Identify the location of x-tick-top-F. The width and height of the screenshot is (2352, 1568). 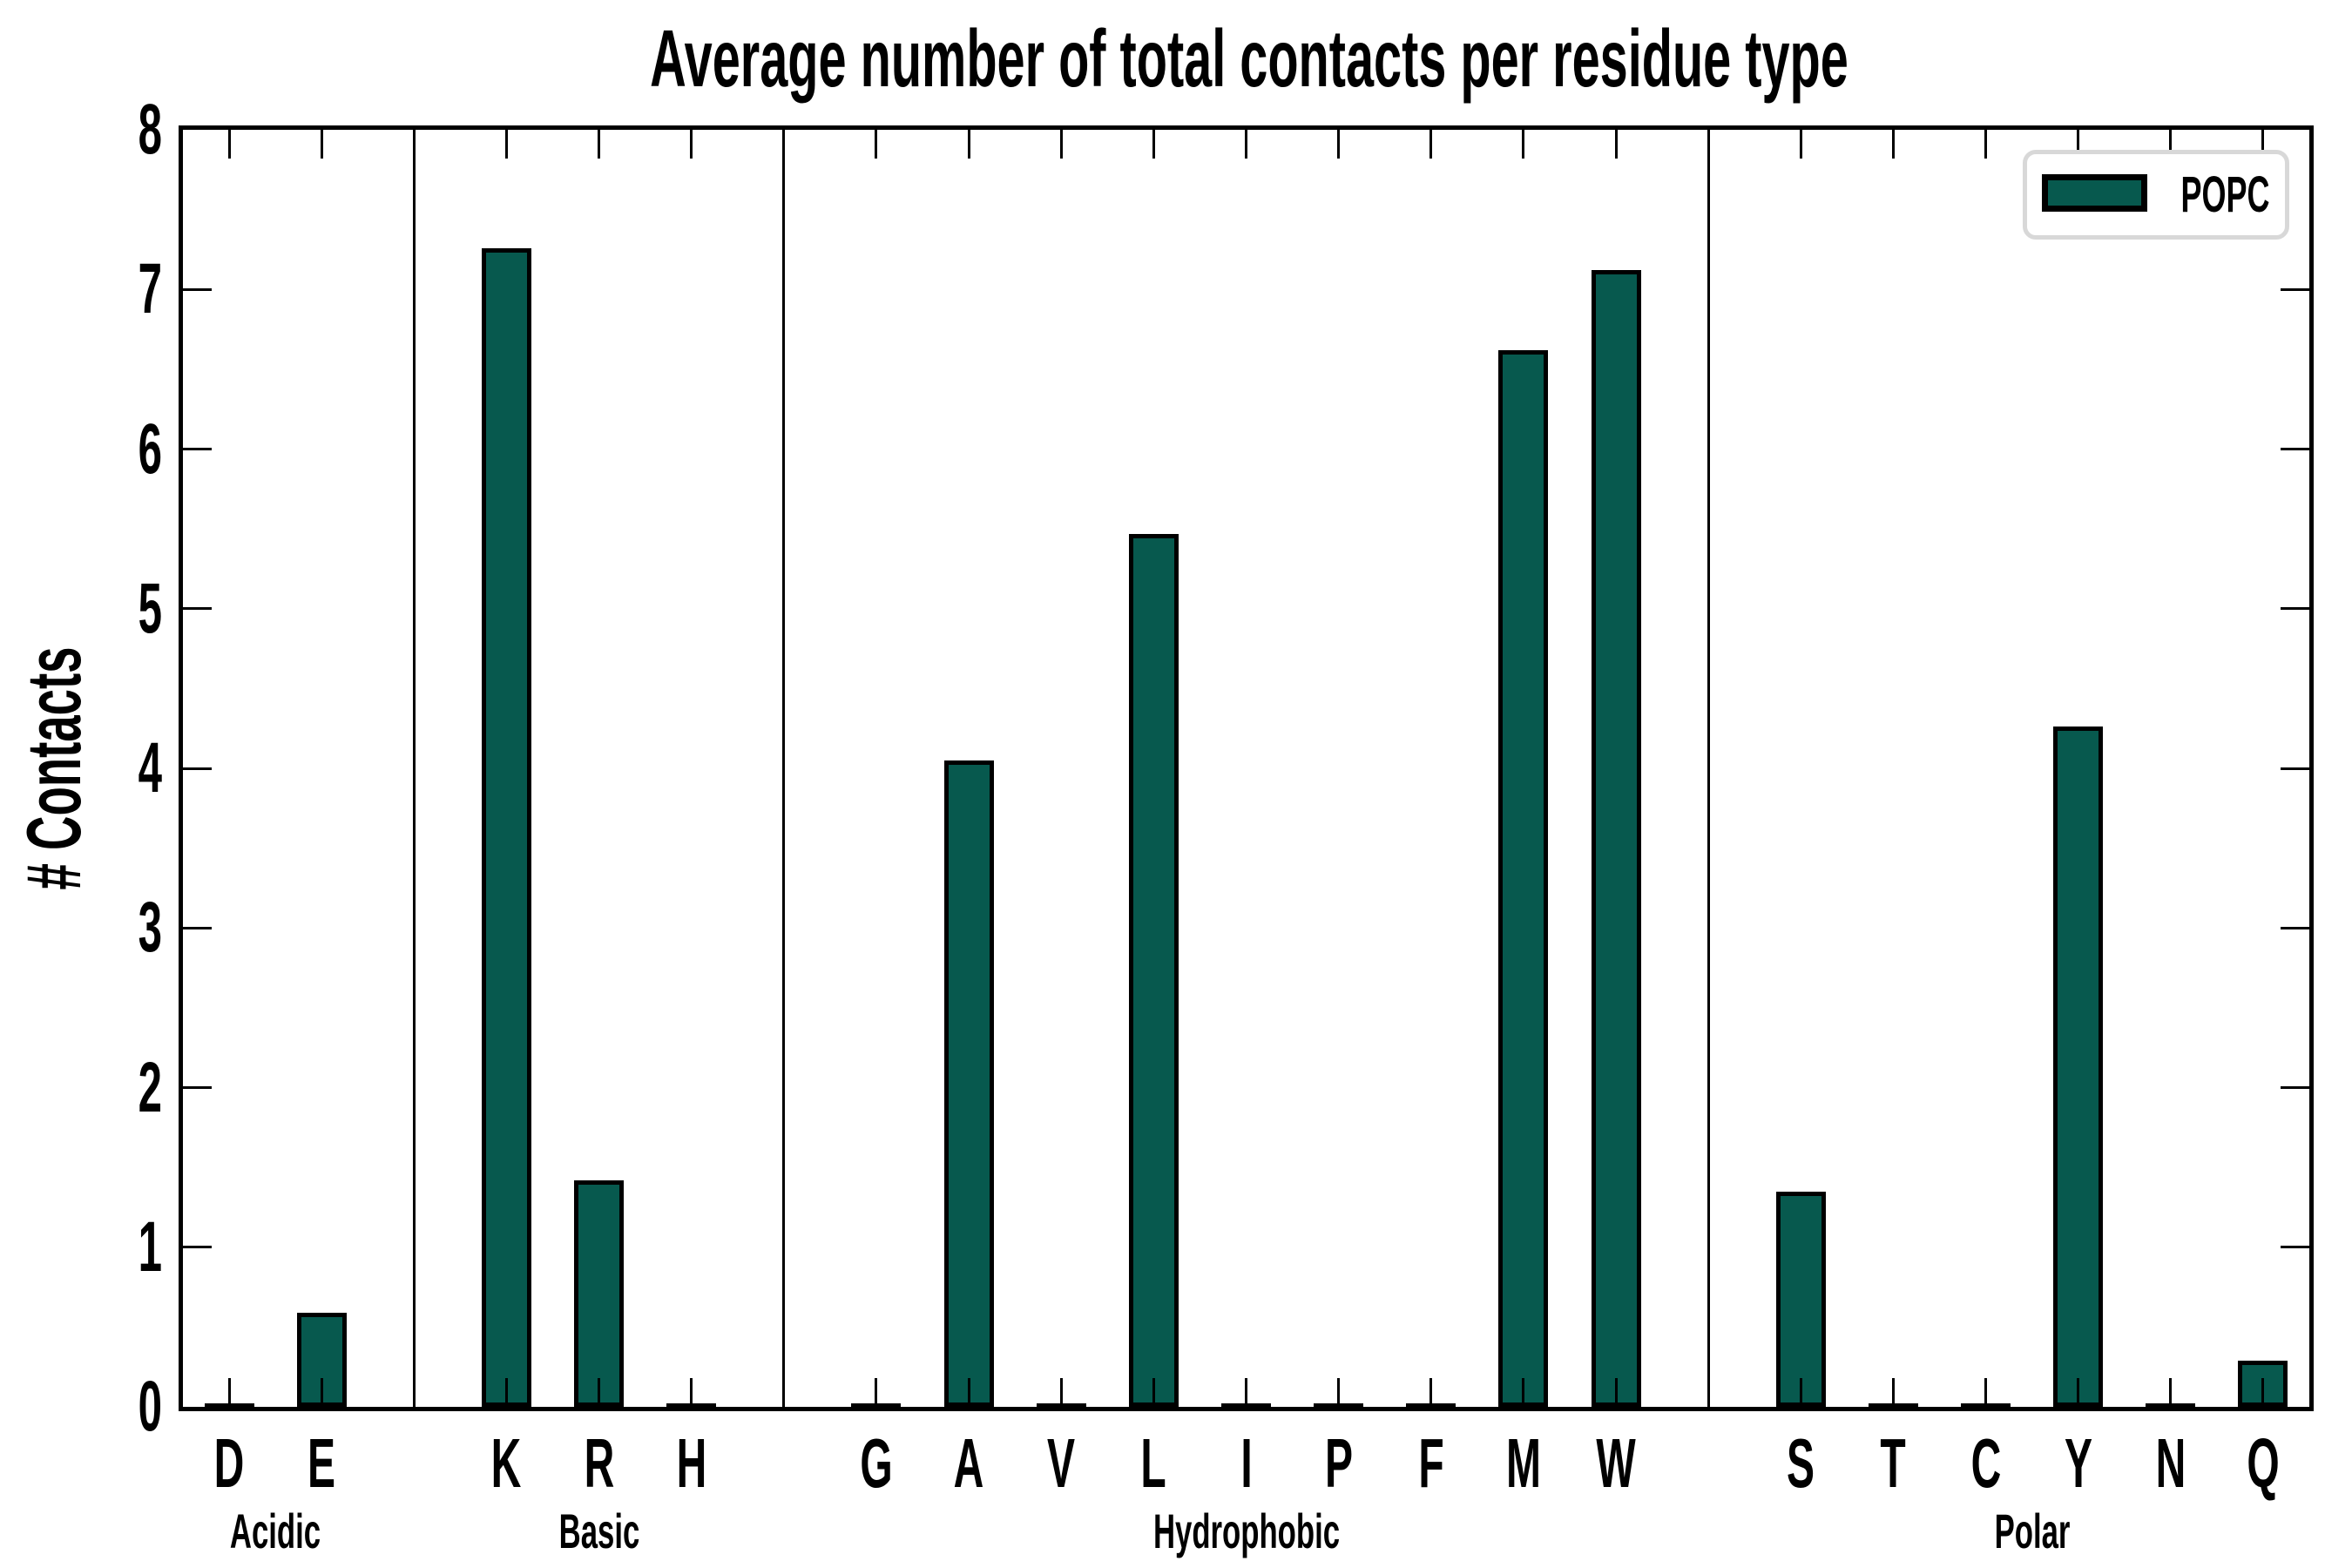
(1431, 145).